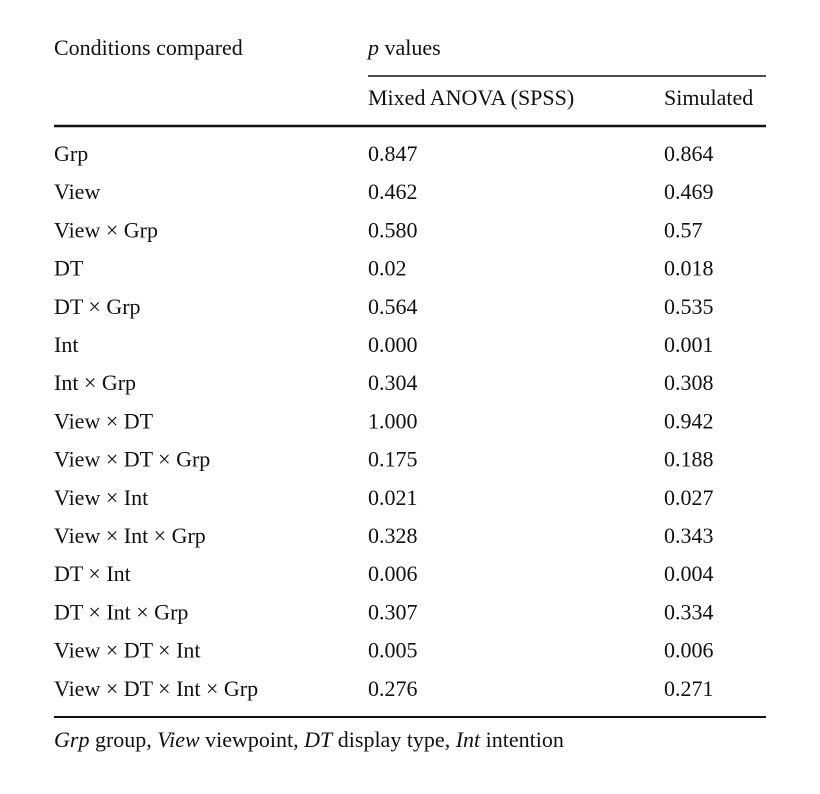  What do you see at coordinates (393, 420) in the screenshot?
I see `cell: 1.000` at bounding box center [393, 420].